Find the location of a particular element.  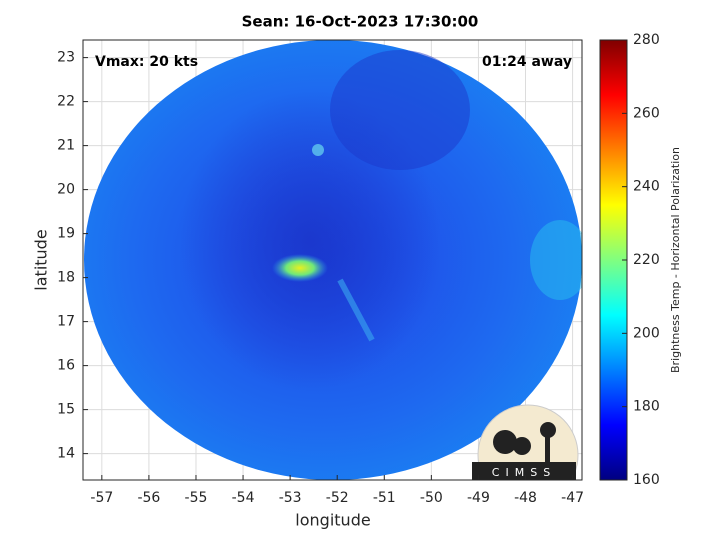

chart-title: Sean: 16-Oct-2023 17:30:00 is located at coordinates (360, 22).